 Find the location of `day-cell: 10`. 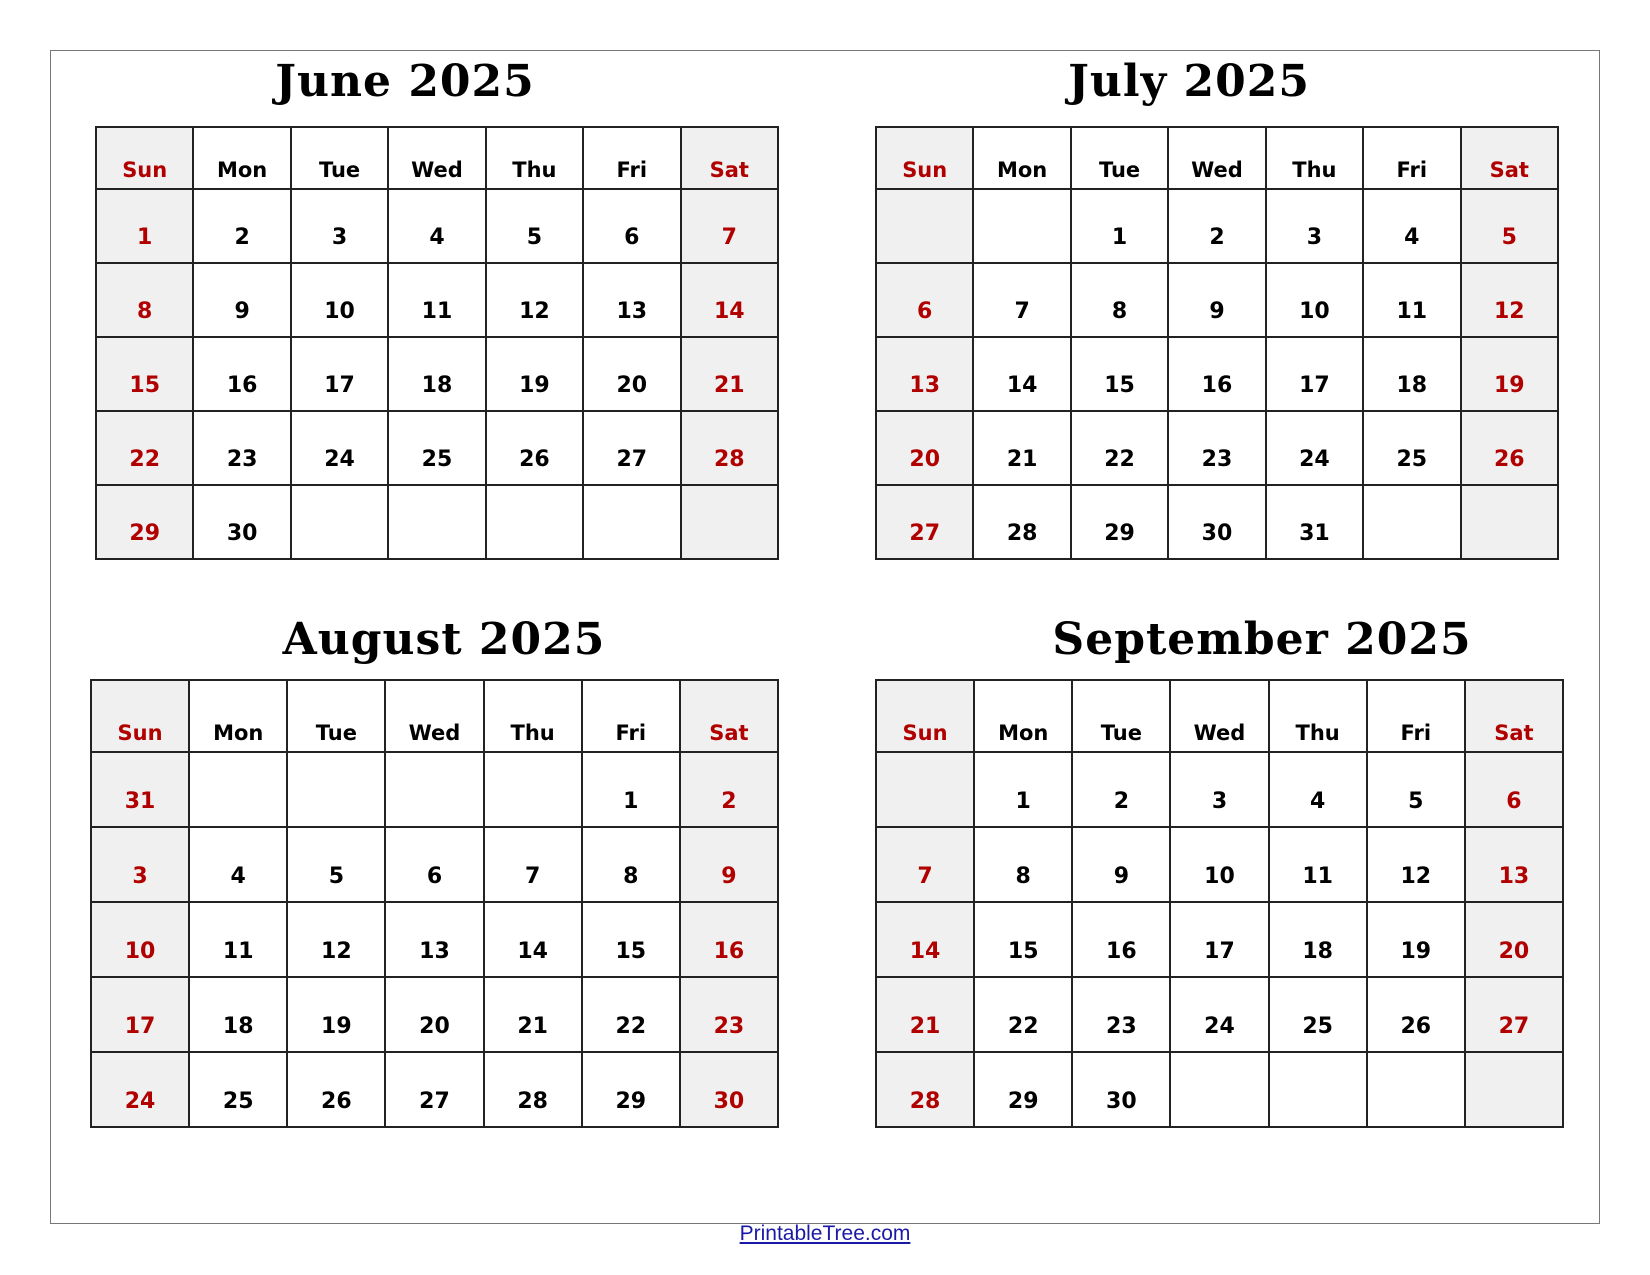

day-cell: 10 is located at coordinates (339, 300).